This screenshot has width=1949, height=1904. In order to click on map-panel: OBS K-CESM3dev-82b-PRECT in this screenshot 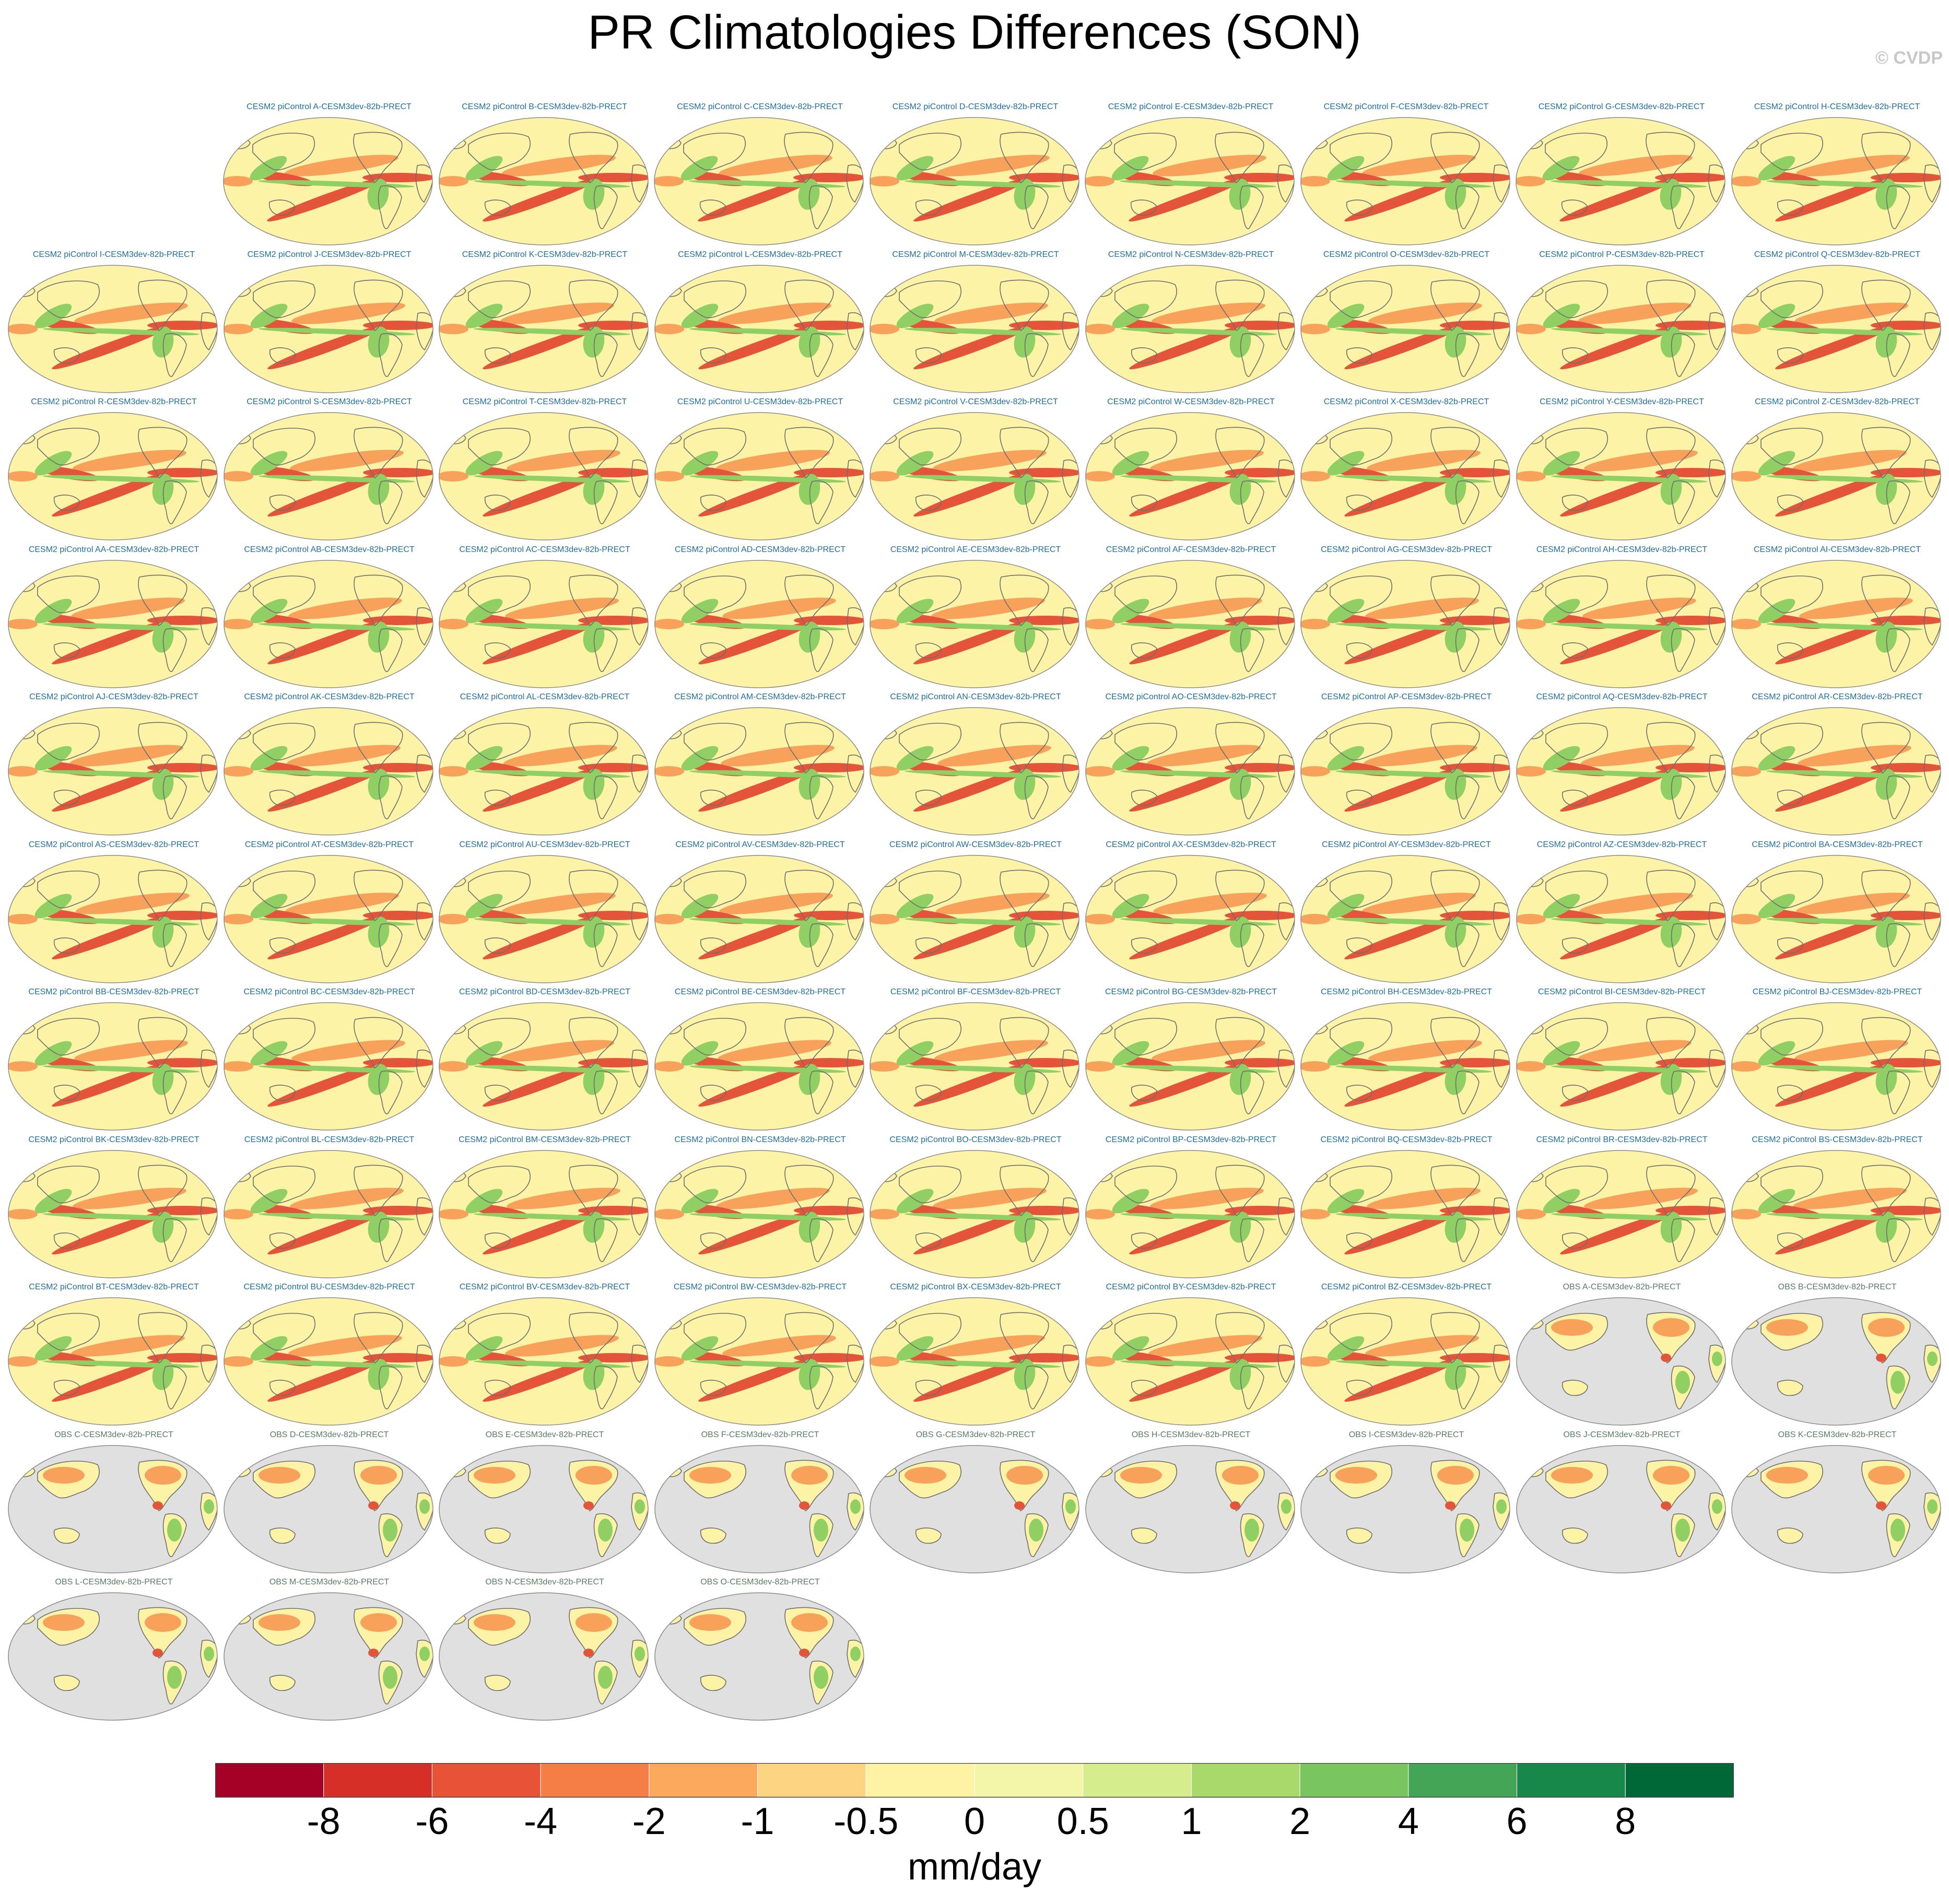, I will do `click(1837, 1504)`.